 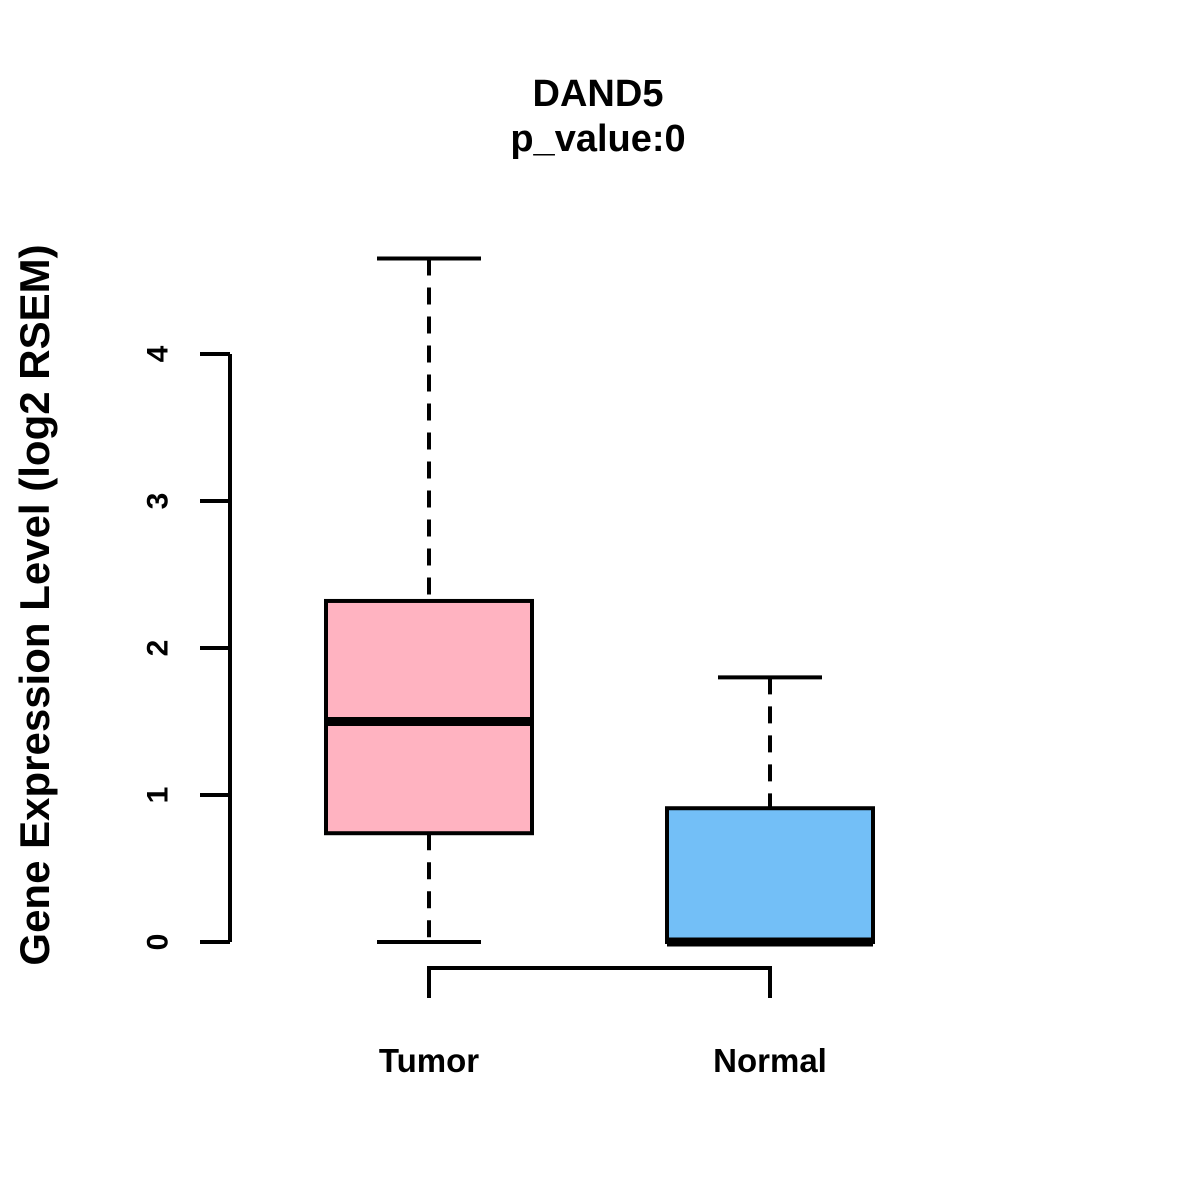 I want to click on y-axis-label: Gene Expression Level (log2 RSEM), so click(x=34, y=605).